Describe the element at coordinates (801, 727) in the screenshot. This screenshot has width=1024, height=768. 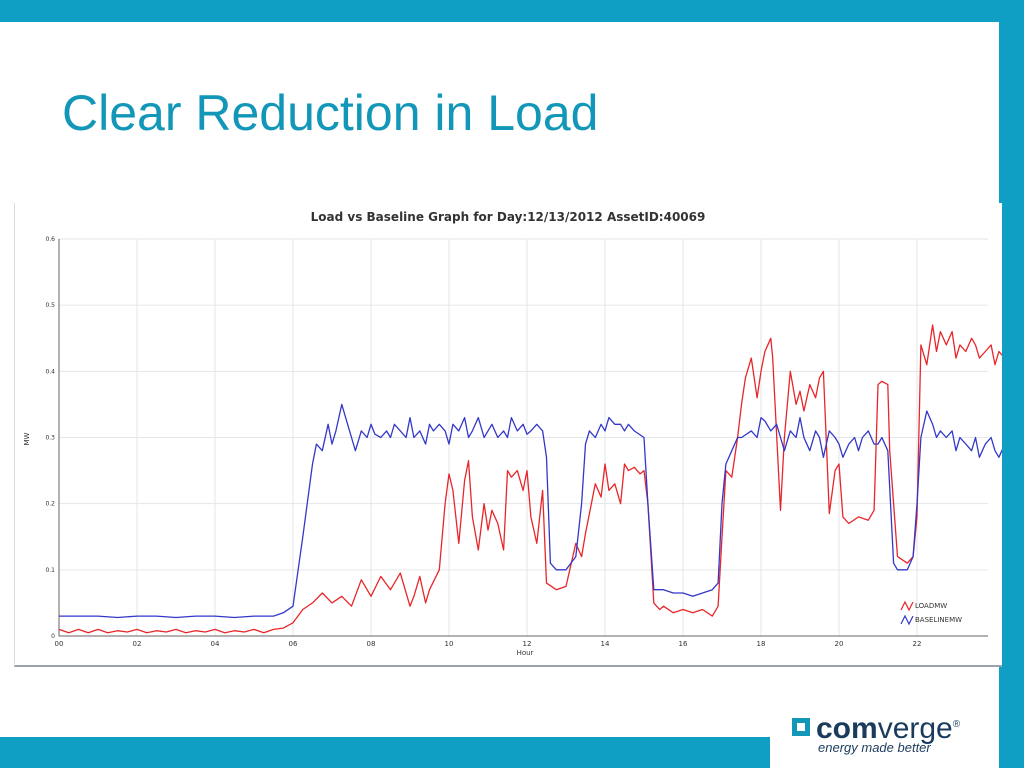
I see `logo-mark-icon` at that location.